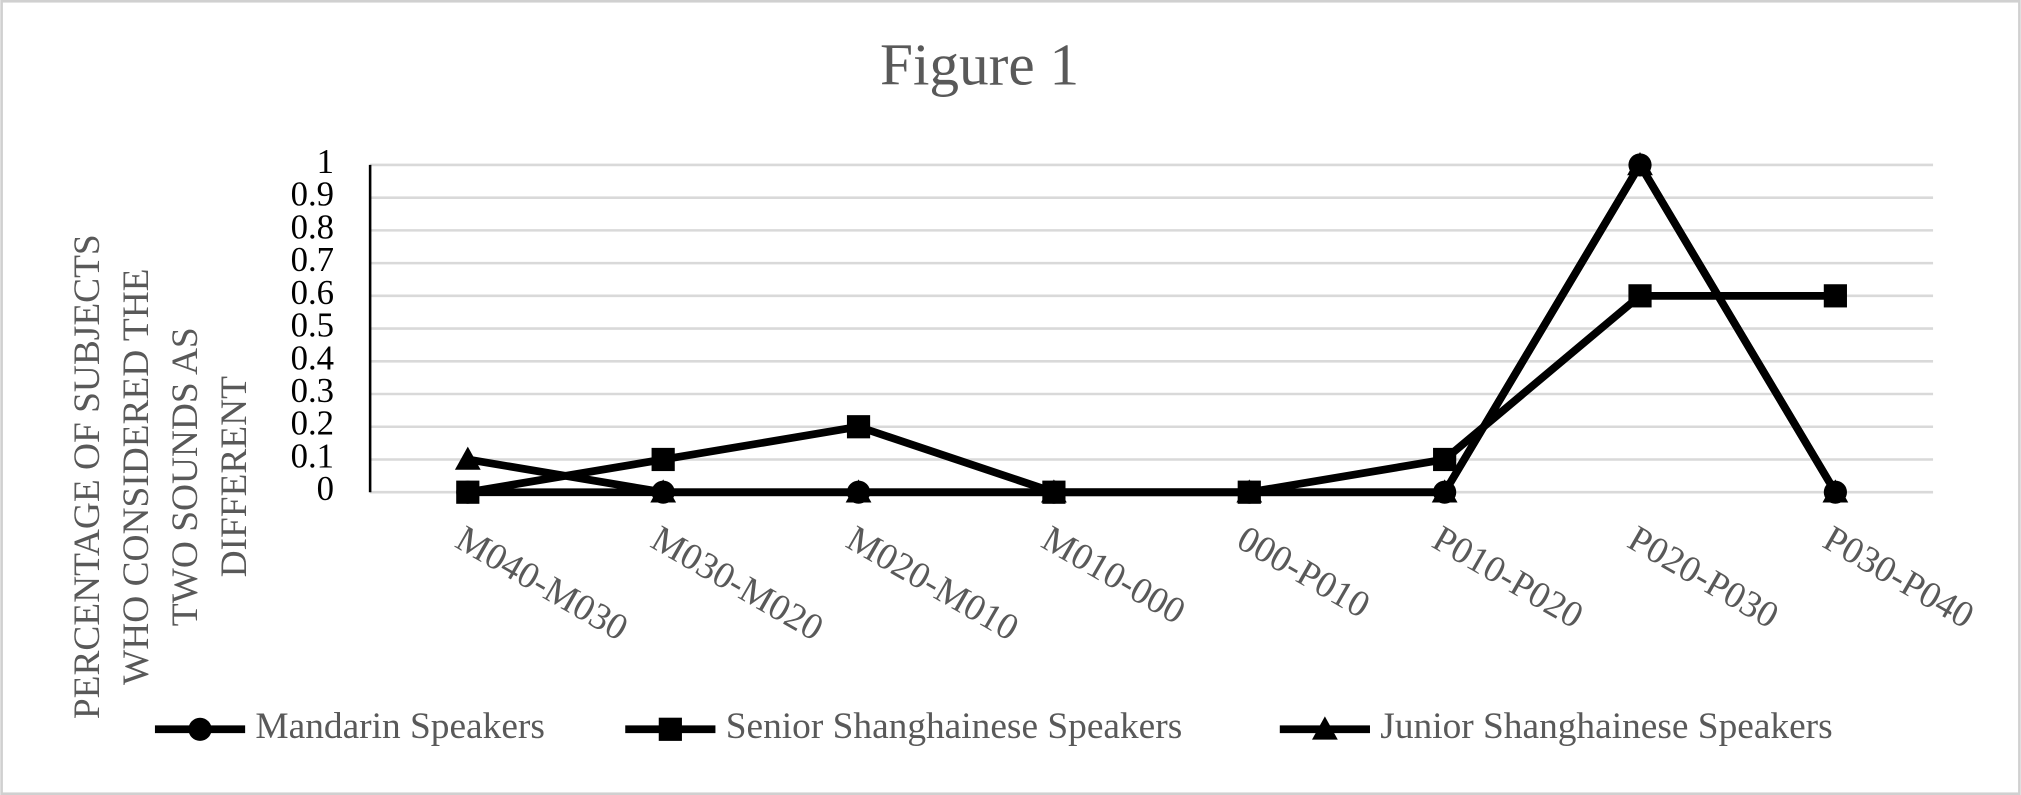 Image resolution: width=2021 pixels, height=795 pixels. Describe the element at coordinates (325, 161) in the screenshot. I see `y-tick-label: 1` at that location.